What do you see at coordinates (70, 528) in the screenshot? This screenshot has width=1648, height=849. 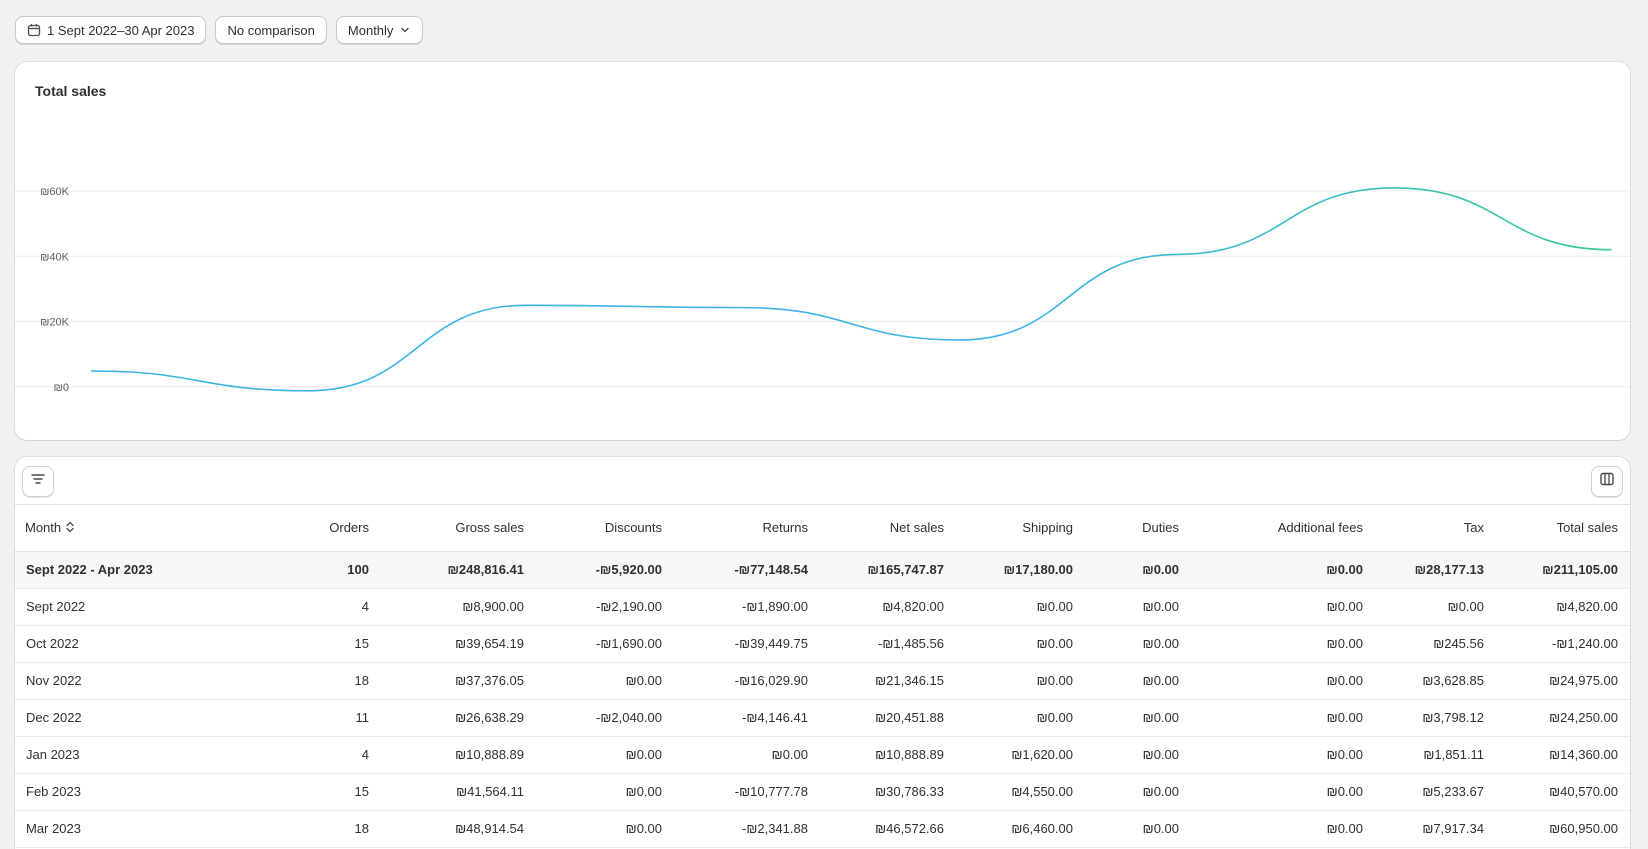 I see `sort-icon` at bounding box center [70, 528].